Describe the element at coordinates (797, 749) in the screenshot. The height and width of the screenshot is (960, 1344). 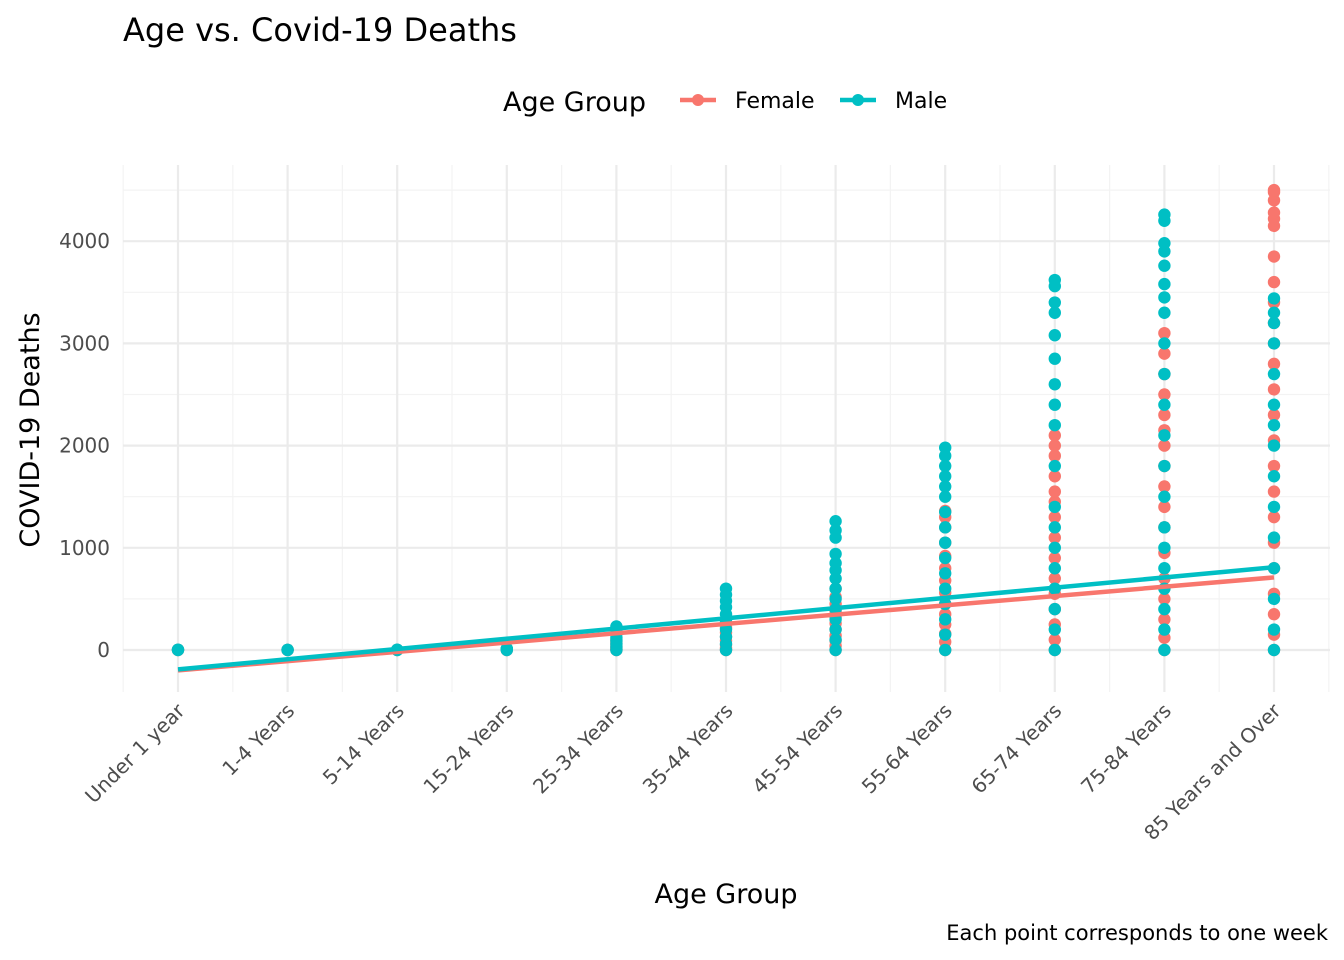
I see `x-tick-label: 45-54 Years` at that location.